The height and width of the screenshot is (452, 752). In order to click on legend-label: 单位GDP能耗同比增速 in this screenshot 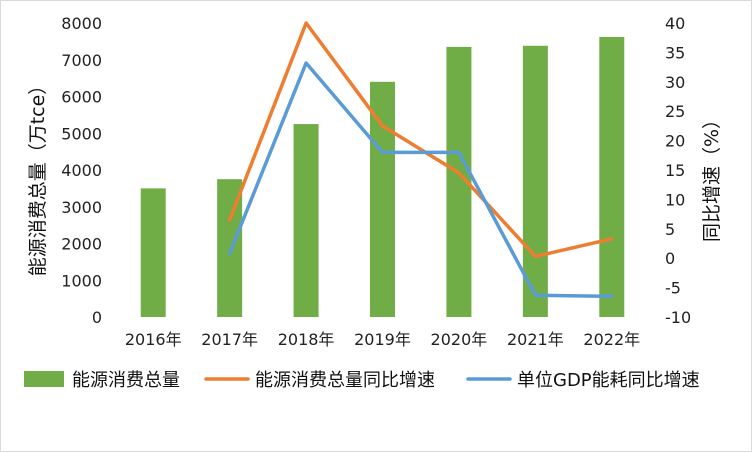, I will do `click(608, 380)`.